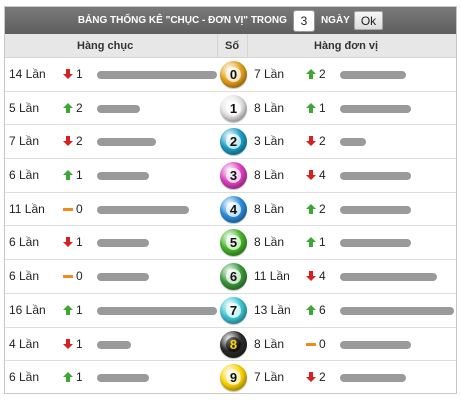 This screenshot has height=400, width=461. What do you see at coordinates (24, 141) in the screenshot?
I see `tens-times: 7 Lần` at bounding box center [24, 141].